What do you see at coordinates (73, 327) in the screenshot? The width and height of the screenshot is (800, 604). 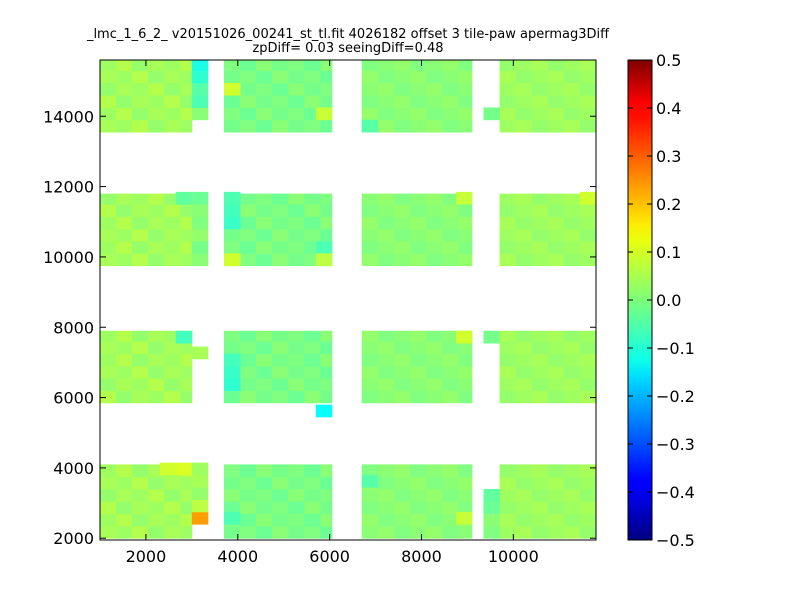 I see `y-tick-label: 8000` at bounding box center [73, 327].